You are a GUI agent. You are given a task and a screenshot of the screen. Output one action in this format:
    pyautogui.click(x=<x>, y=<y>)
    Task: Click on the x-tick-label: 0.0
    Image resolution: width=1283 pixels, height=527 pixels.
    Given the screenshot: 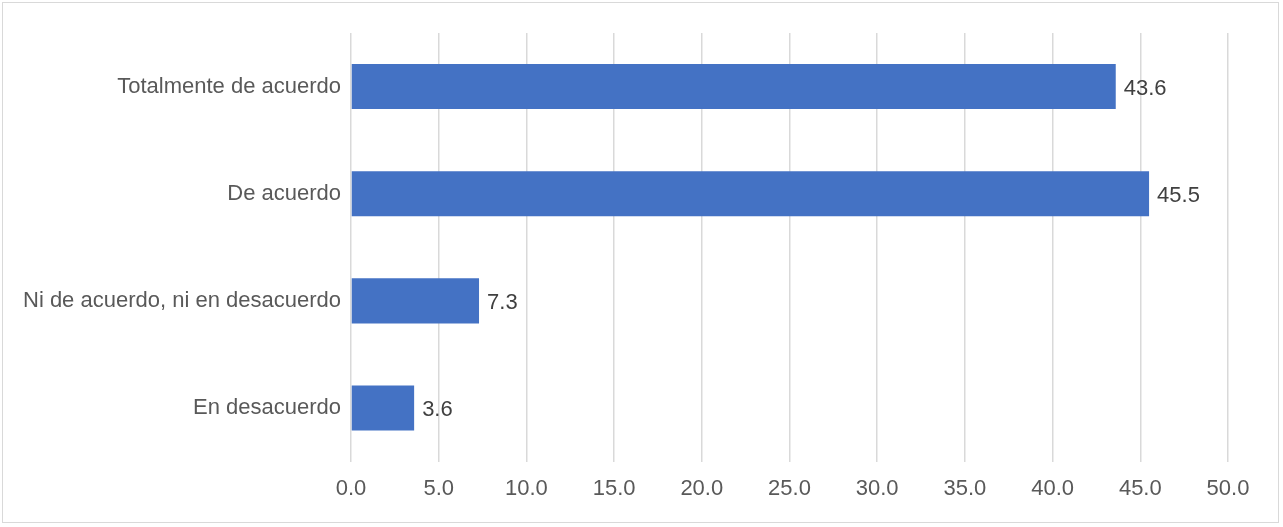 What is the action you would take?
    pyautogui.click(x=351, y=487)
    